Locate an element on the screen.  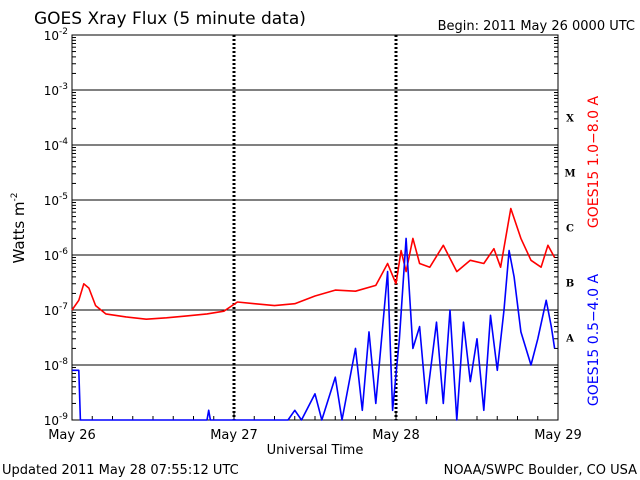
y-tick-exponent: -6 is located at coordinates (63, 252).